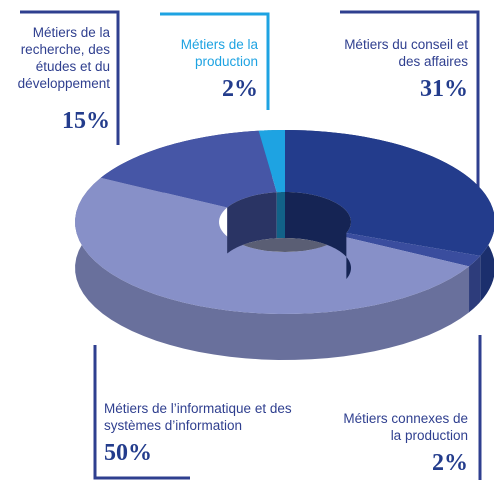 This screenshot has width=494, height=488. I want to click on value-label: 31%, so click(444, 89).